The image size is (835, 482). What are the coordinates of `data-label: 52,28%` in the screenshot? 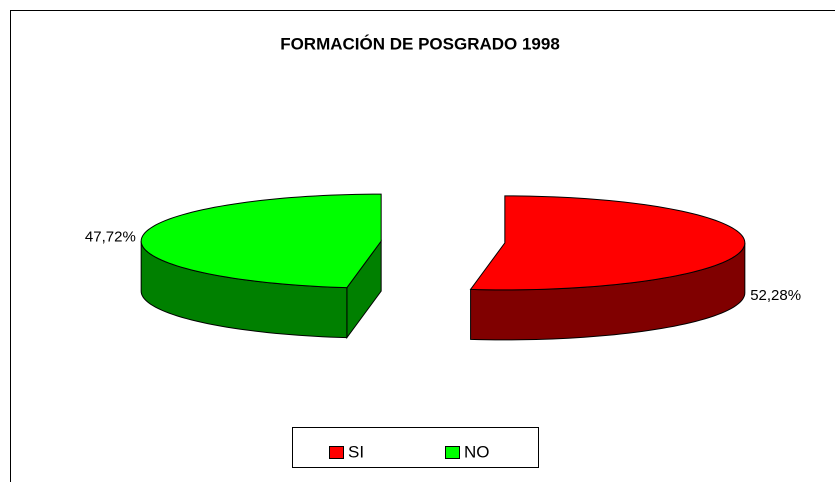 It's located at (775, 295).